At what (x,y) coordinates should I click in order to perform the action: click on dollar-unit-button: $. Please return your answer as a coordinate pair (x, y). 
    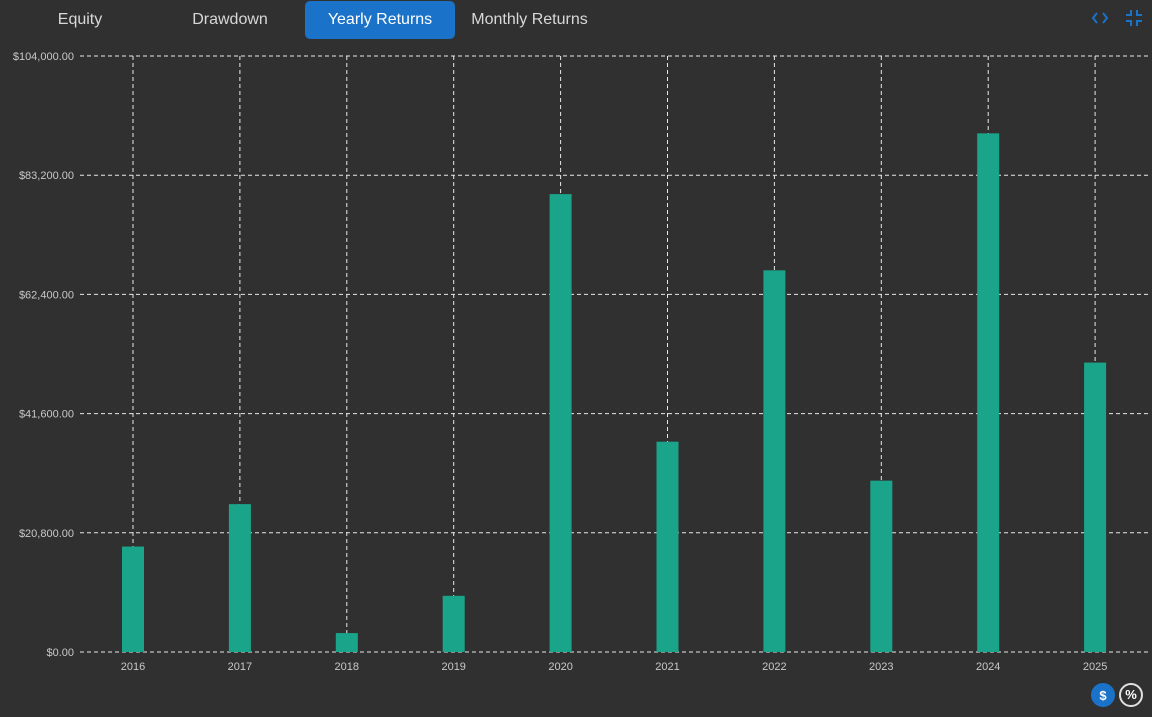
    Looking at the image, I should click on (1103, 695).